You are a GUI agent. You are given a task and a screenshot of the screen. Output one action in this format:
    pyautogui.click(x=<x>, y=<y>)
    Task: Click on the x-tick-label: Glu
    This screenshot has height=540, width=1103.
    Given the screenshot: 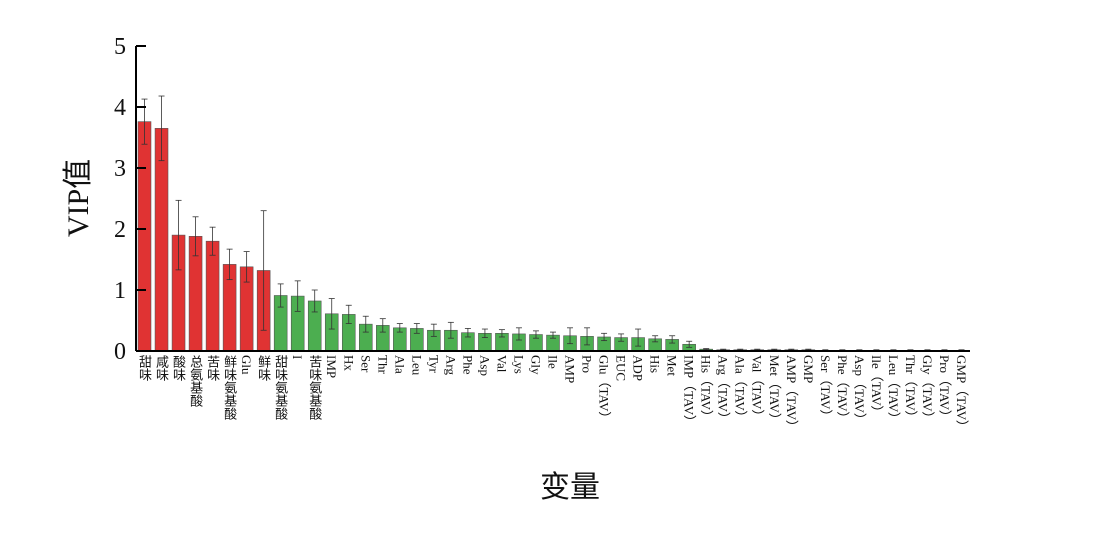 What is the action you would take?
    pyautogui.click(x=246, y=365)
    